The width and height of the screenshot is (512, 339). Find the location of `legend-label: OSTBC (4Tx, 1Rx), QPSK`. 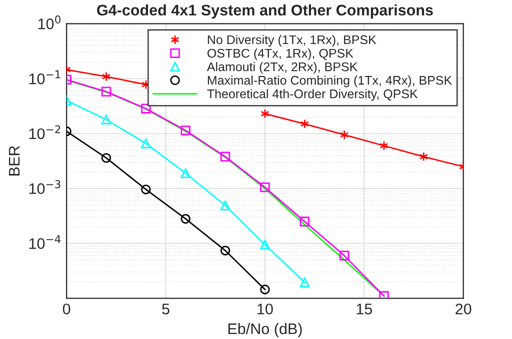

legend-label: OSTBC (4Tx, 1Rx), QPSK is located at coordinates (281, 54).